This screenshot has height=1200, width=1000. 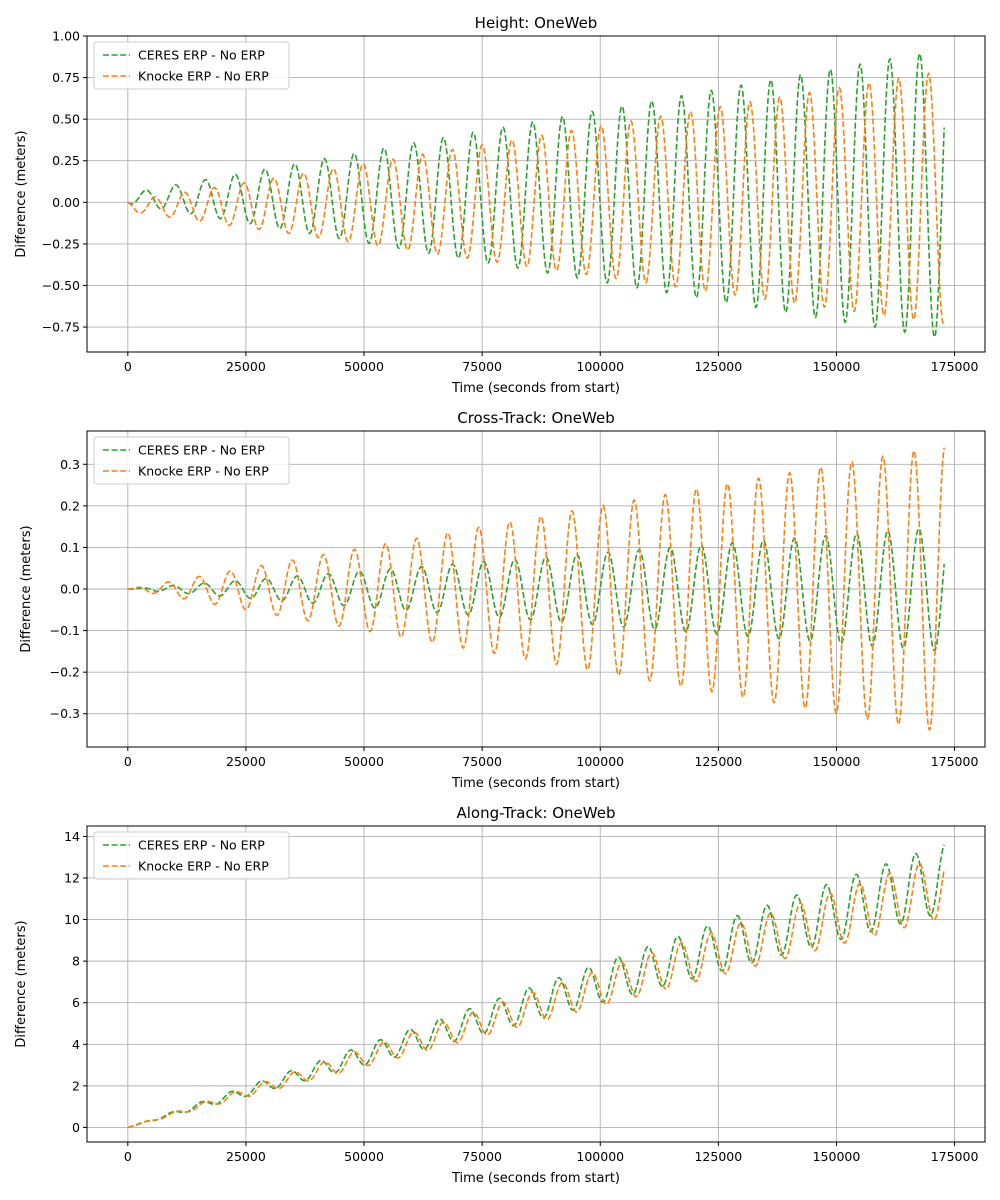 What do you see at coordinates (66, 77) in the screenshot?
I see `y-tick-label: 0.75` at bounding box center [66, 77].